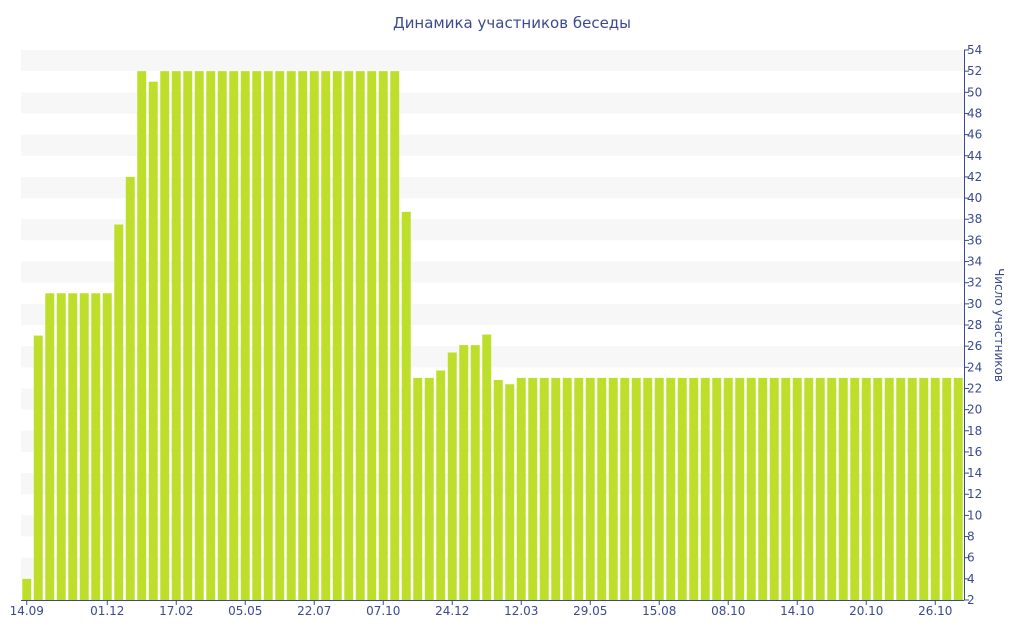  Describe the element at coordinates (974, 177) in the screenshot. I see `y-tick-label: 42` at that location.